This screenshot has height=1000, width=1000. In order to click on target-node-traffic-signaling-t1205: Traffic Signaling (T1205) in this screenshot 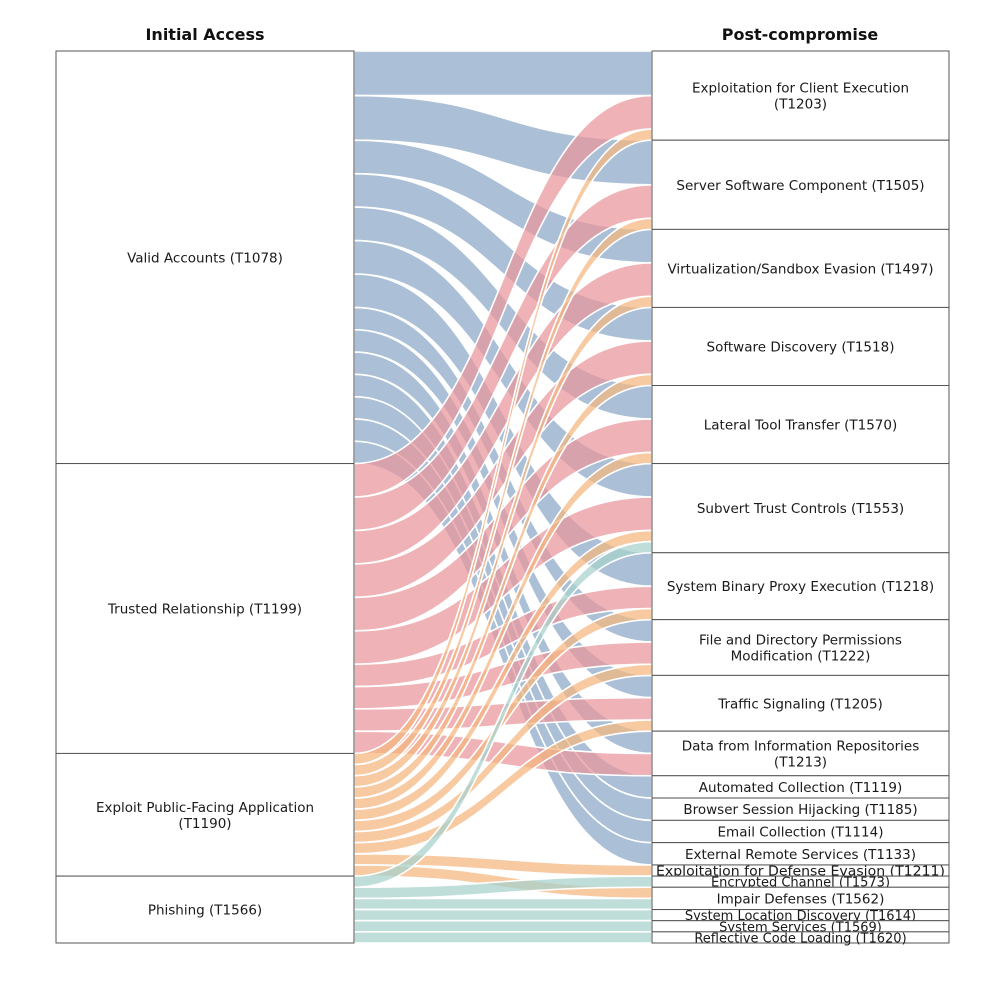, I will do `click(800, 703)`.